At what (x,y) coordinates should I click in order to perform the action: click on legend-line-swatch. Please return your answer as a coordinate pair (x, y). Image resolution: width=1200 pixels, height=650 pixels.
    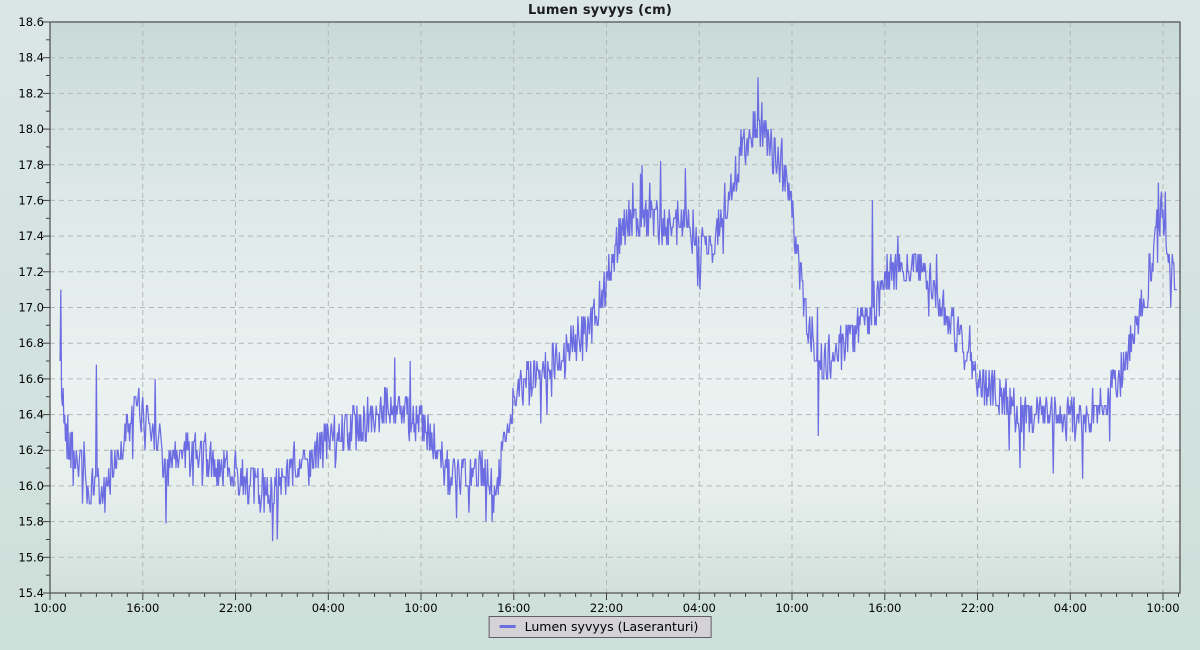
    Looking at the image, I should click on (507, 626).